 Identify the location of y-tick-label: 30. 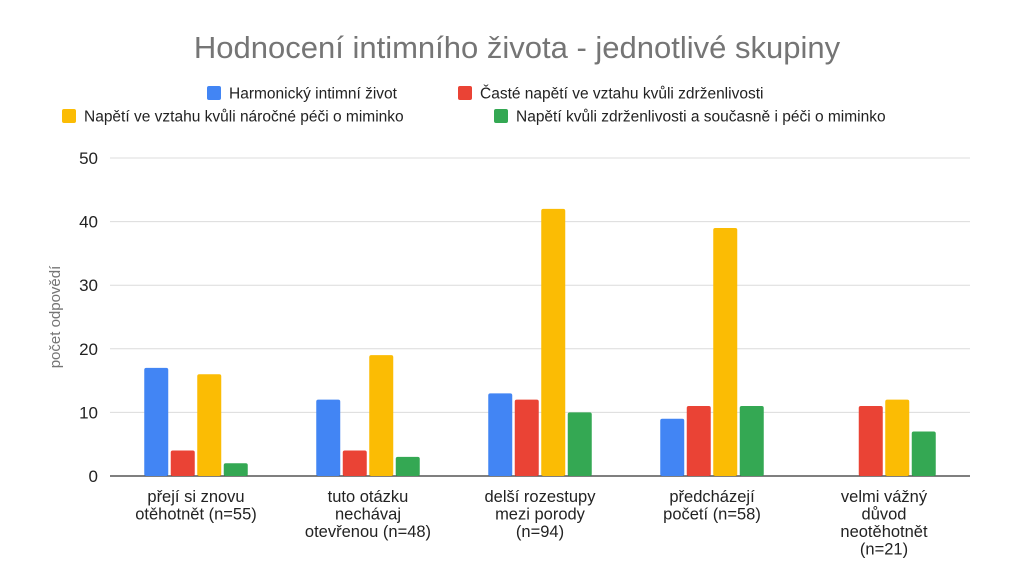
(88, 285).